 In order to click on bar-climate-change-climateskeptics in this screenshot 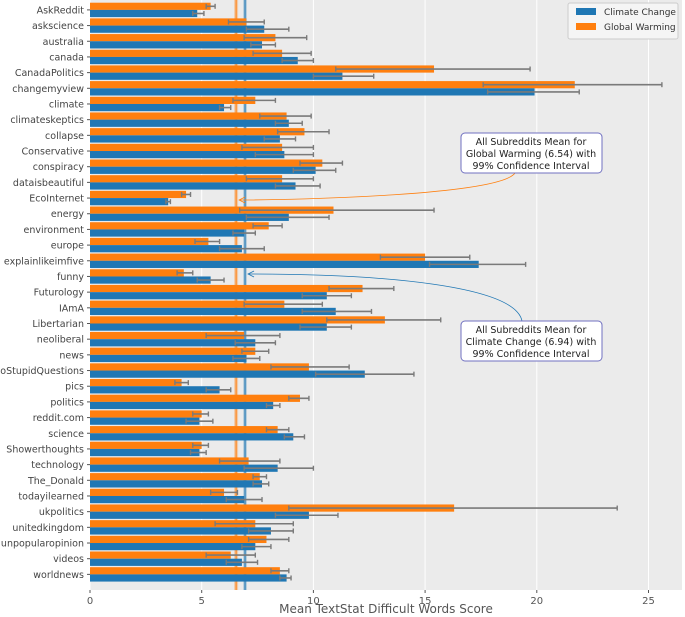, I will do `click(189, 123)`.